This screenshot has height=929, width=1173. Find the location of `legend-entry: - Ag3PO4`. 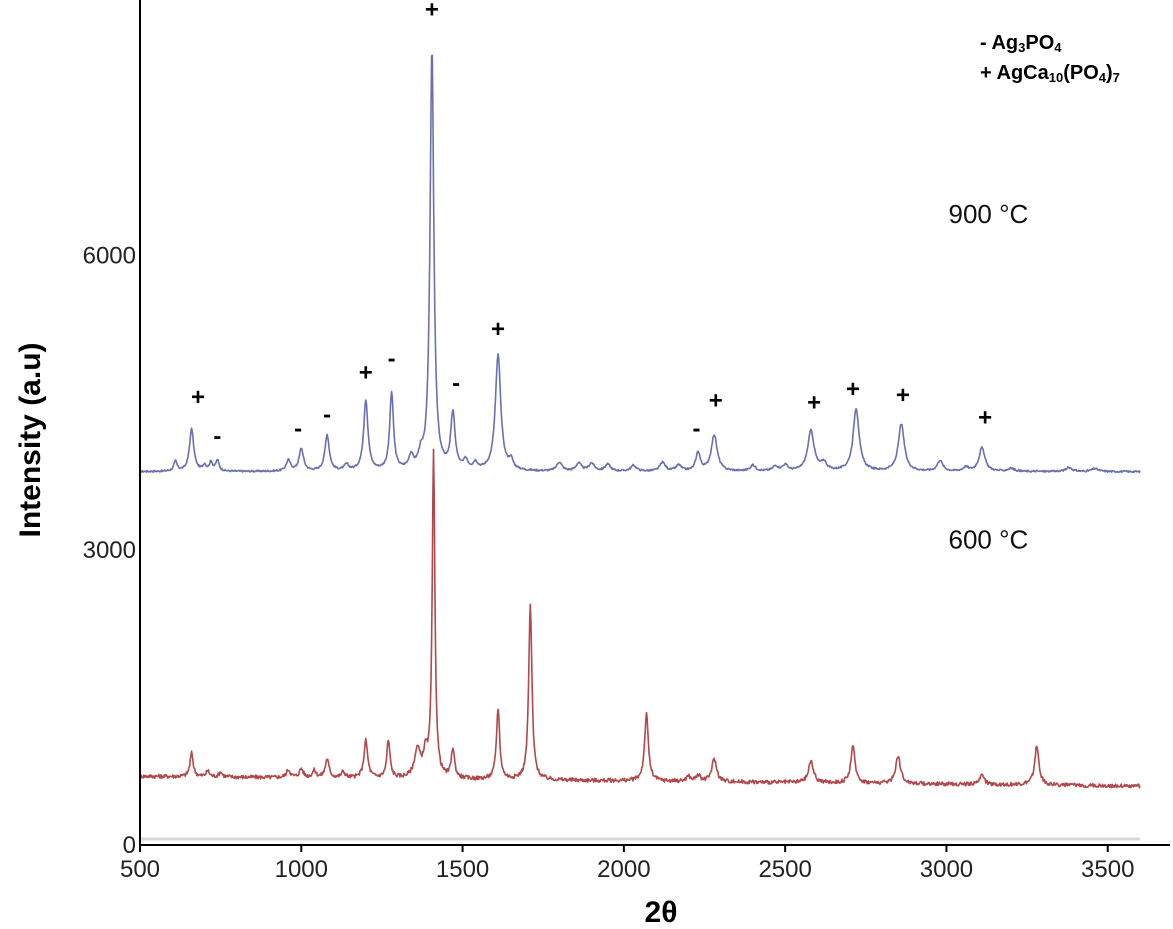

legend-entry: - Ag3PO4 is located at coordinates (1021, 43).